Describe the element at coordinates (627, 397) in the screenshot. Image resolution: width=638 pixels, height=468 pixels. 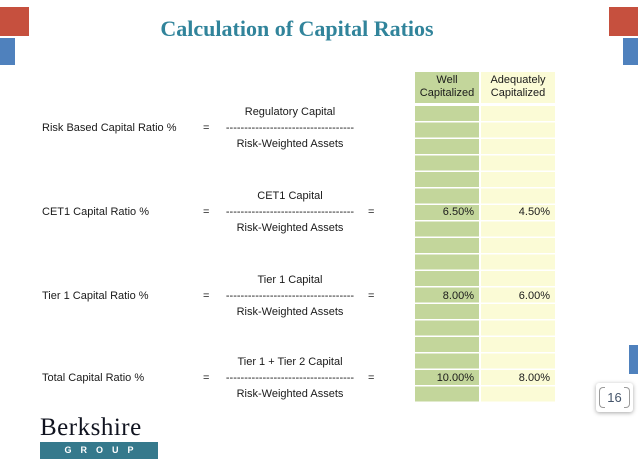
I see `right-brace-icon` at that location.